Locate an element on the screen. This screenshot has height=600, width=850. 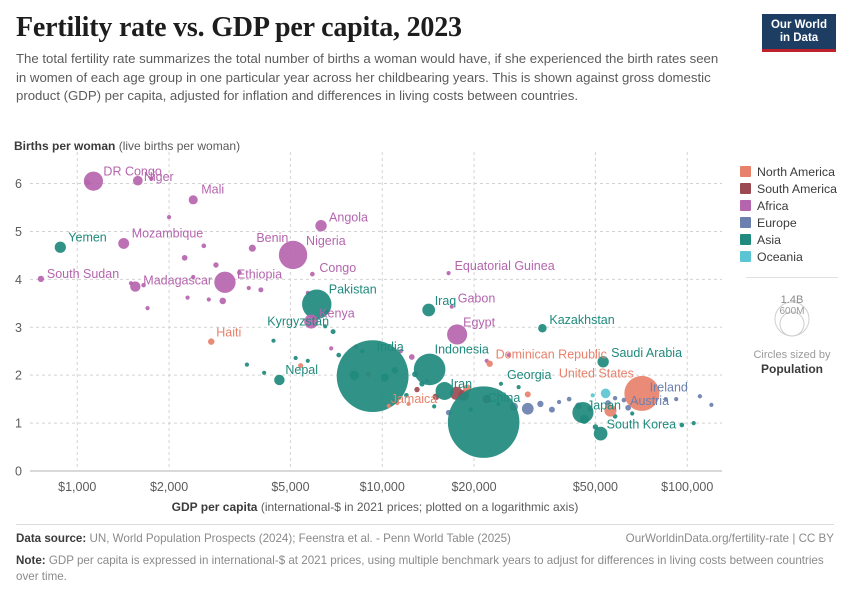
data-point-gabon is located at coordinates (451, 306).